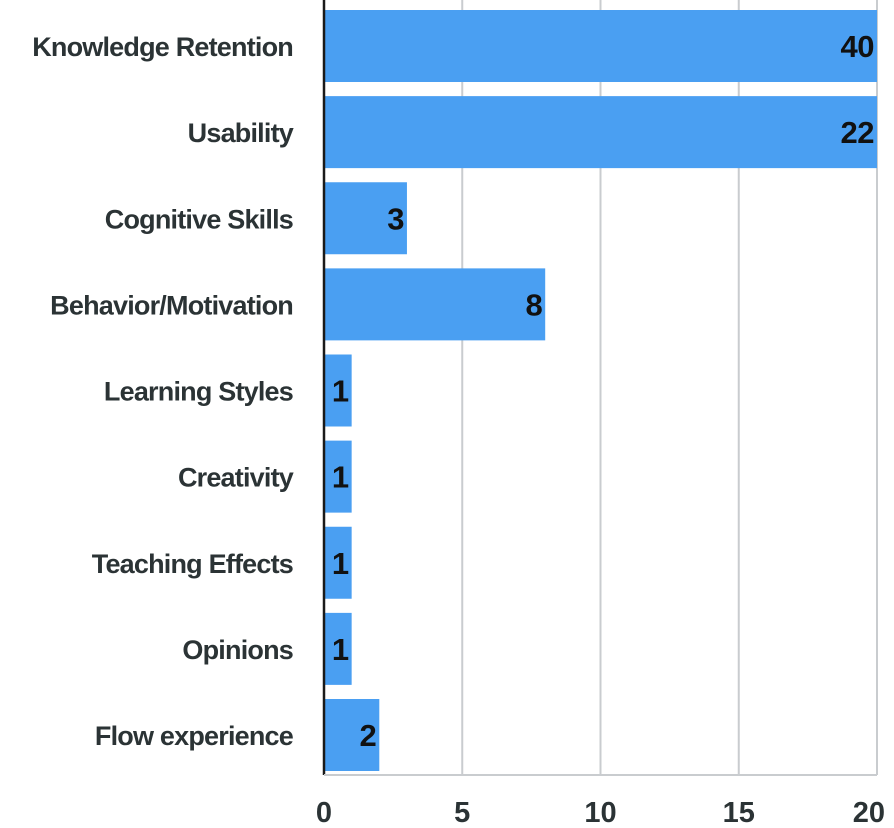 This screenshot has width=894, height=828. Describe the element at coordinates (600, 46) in the screenshot. I see `bar-knowledge-retention` at that location.